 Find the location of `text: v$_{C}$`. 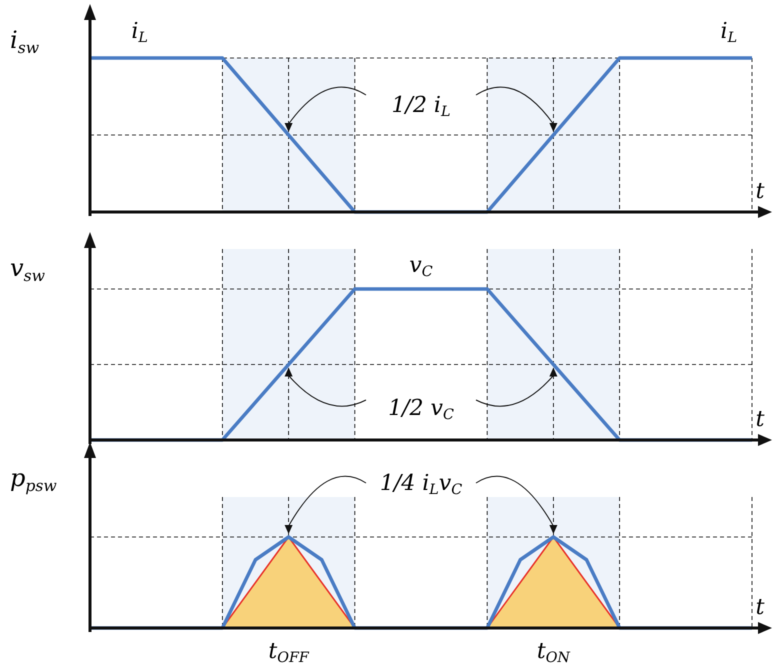

text: v$_{C}$ is located at coordinates (421, 266).